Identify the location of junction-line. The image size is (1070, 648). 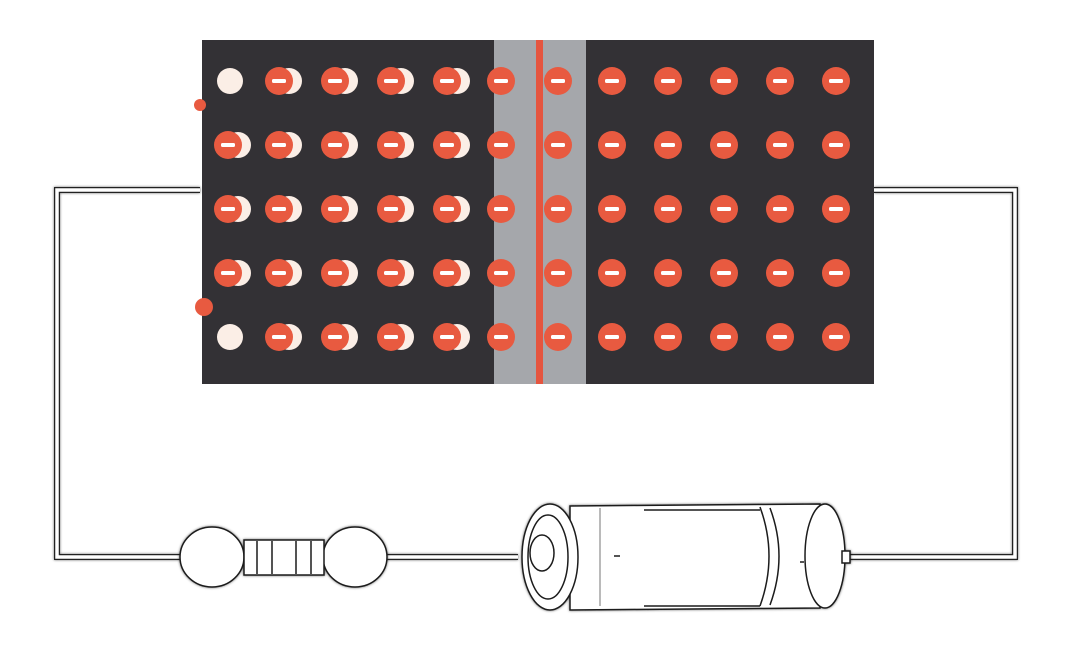
(539, 212).